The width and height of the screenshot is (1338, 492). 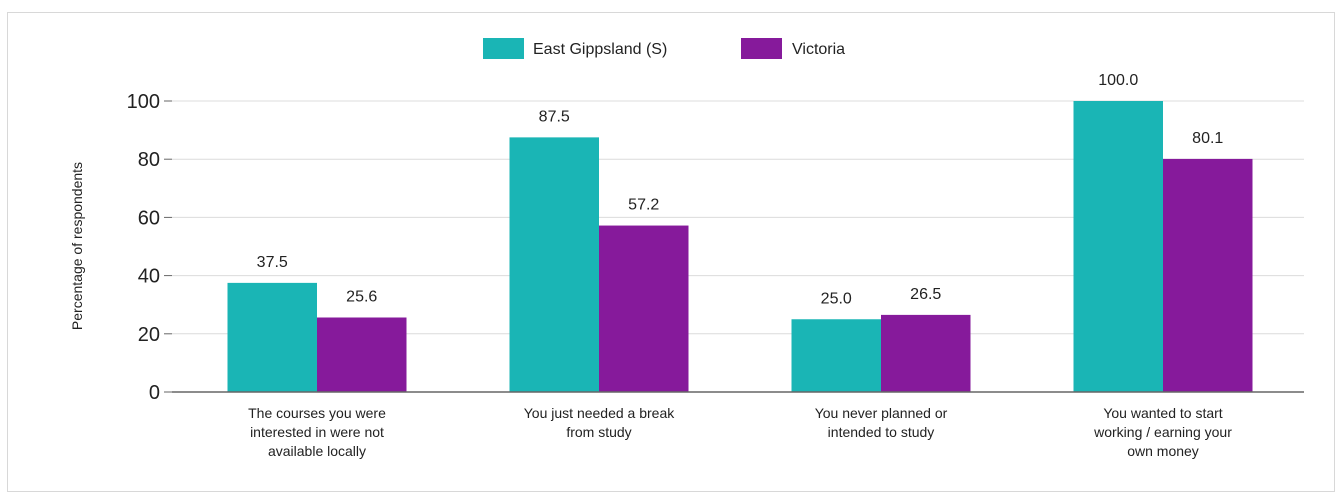 What do you see at coordinates (149, 218) in the screenshot?
I see `y-tick-label: 60` at bounding box center [149, 218].